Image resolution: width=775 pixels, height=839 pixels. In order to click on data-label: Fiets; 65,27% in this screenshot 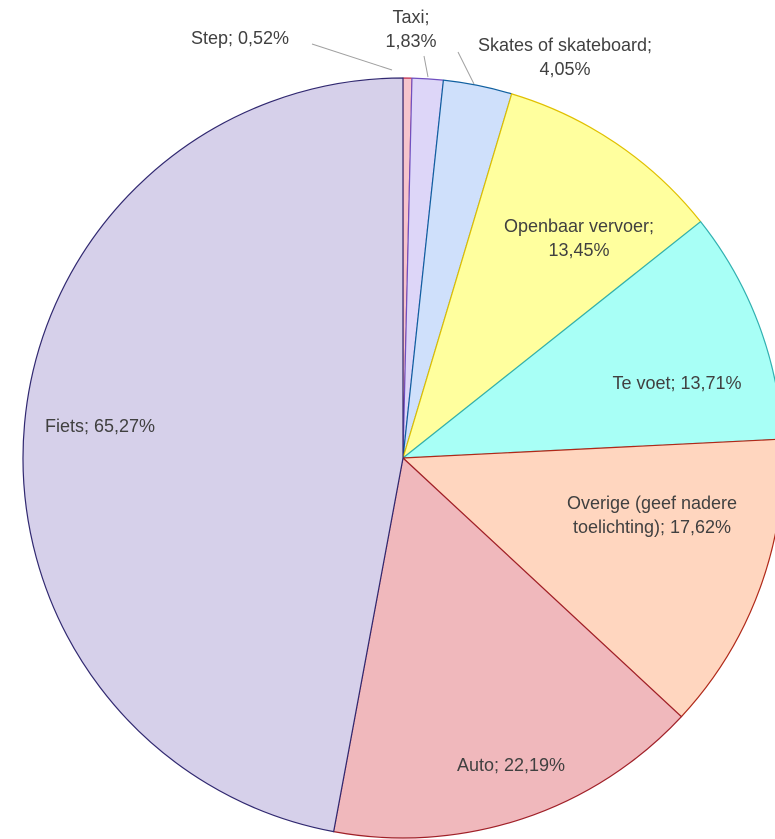, I will do `click(100, 426)`.